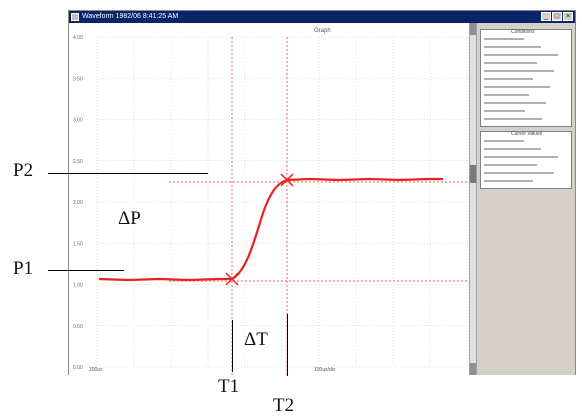 Image resolution: width=582 pixels, height=419 pixels. Describe the element at coordinates (128, 173) in the screenshot. I see `p2-leader-line` at that location.